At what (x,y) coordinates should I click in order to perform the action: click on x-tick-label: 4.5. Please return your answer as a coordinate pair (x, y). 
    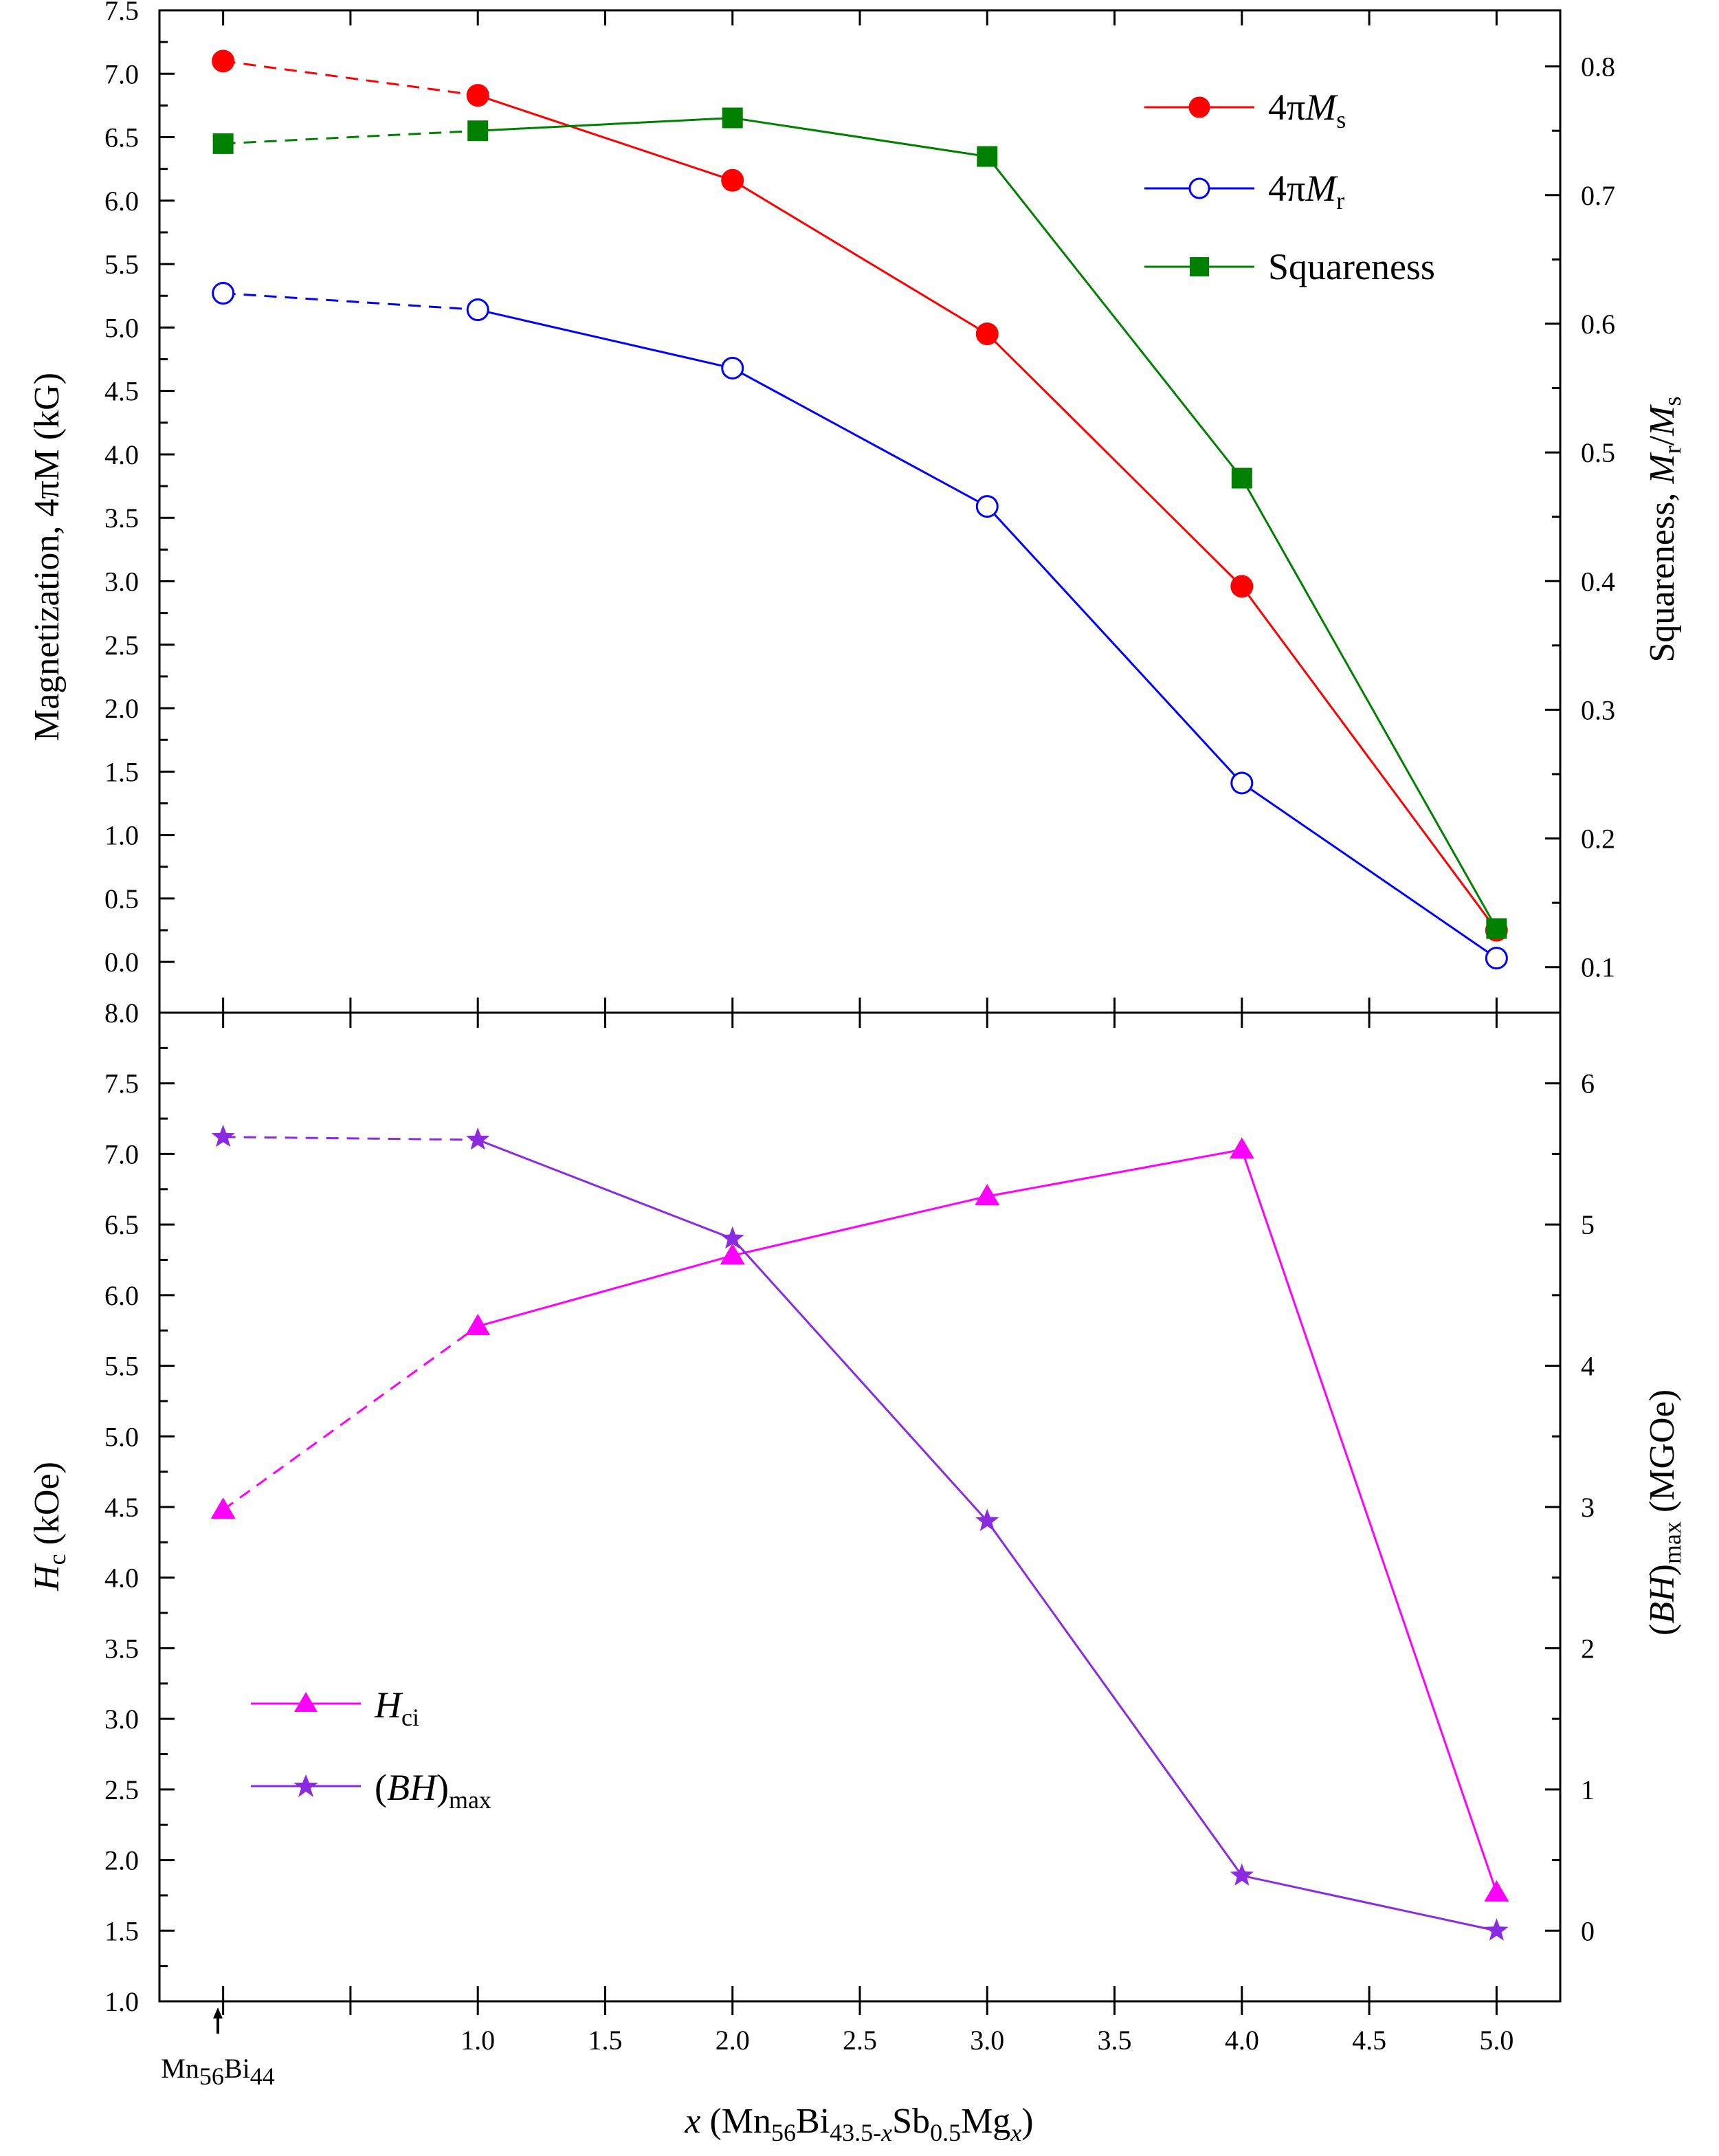
    Looking at the image, I should click on (1369, 2040).